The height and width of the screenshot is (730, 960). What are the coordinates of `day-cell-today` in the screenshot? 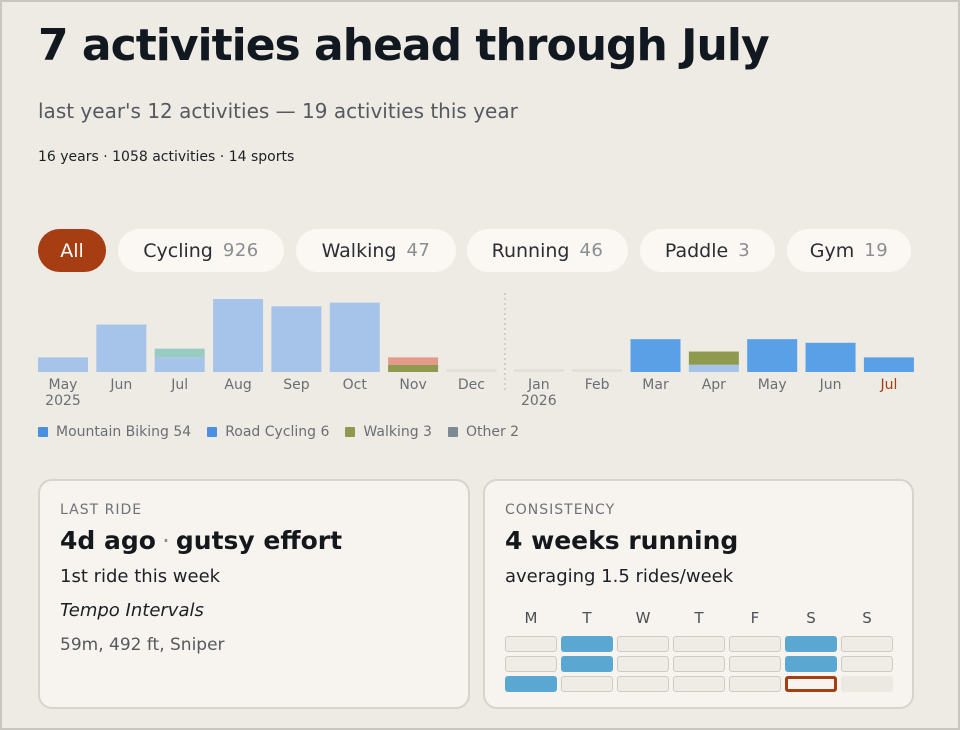 It's located at (811, 684).